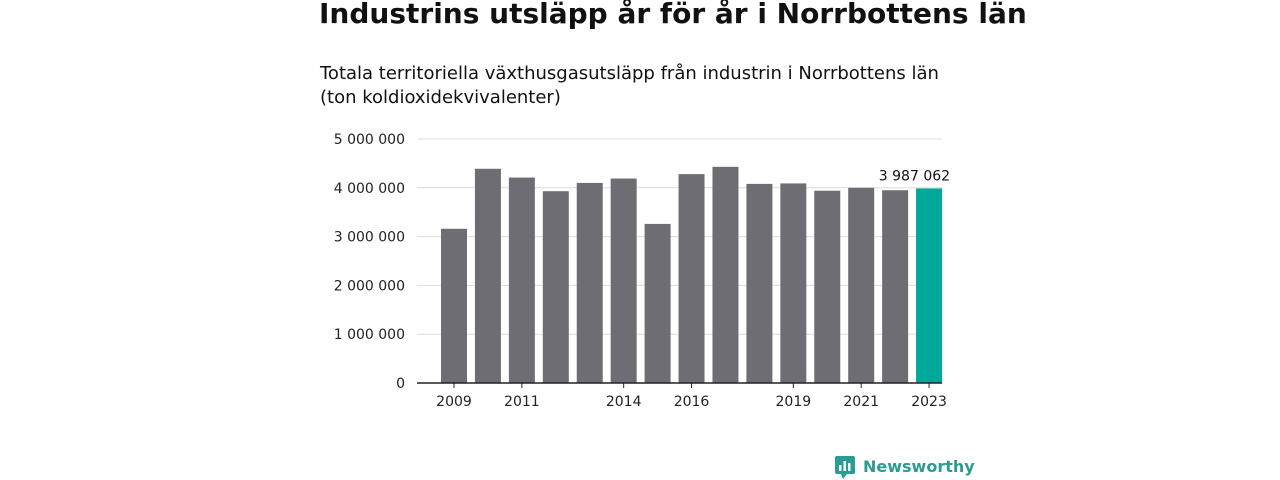 The height and width of the screenshot is (480, 1280). What do you see at coordinates (929, 402) in the screenshot?
I see `x-tick-label: 2023` at bounding box center [929, 402].